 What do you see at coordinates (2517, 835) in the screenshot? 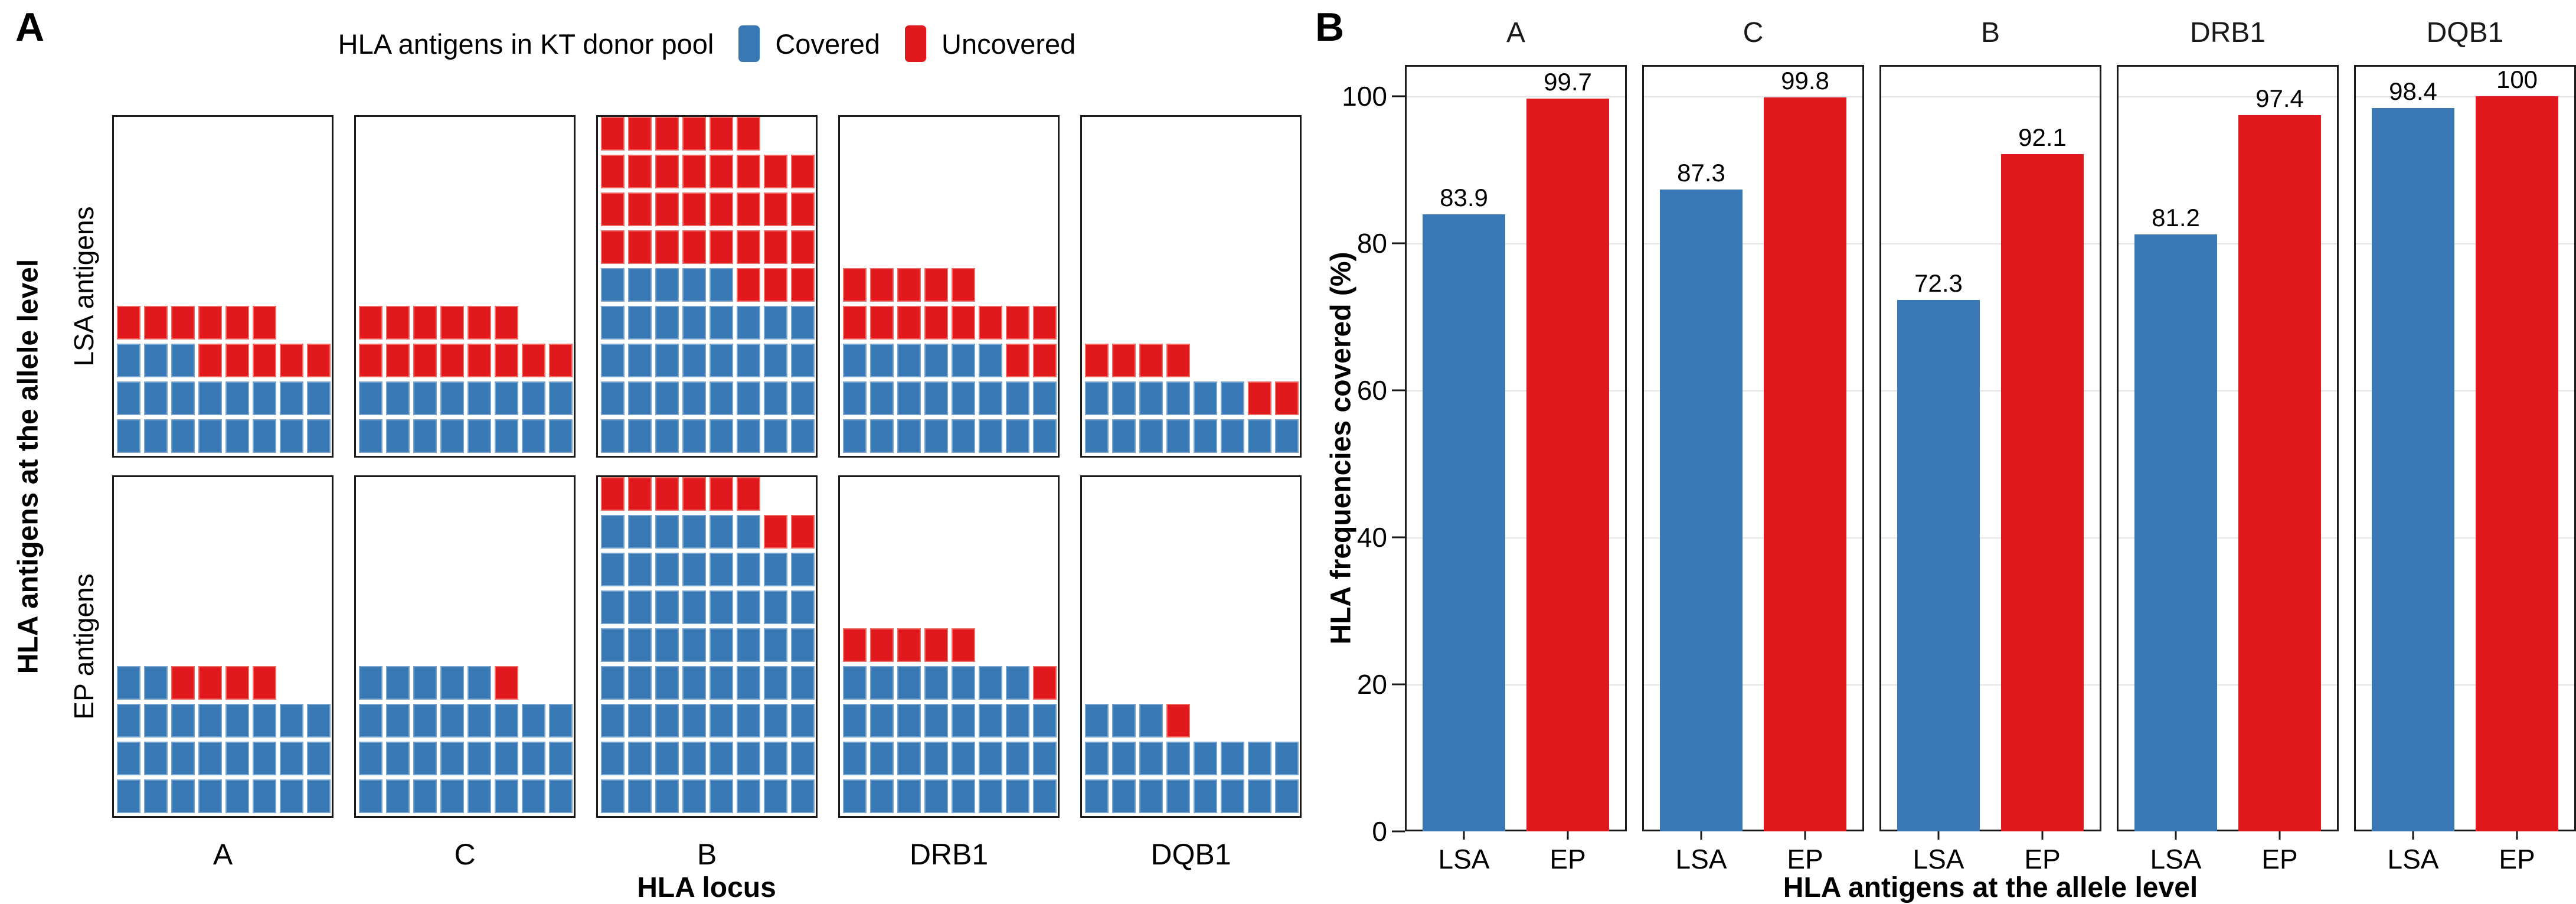
I see `x-tick-mark-DQB1-EP` at bounding box center [2517, 835].